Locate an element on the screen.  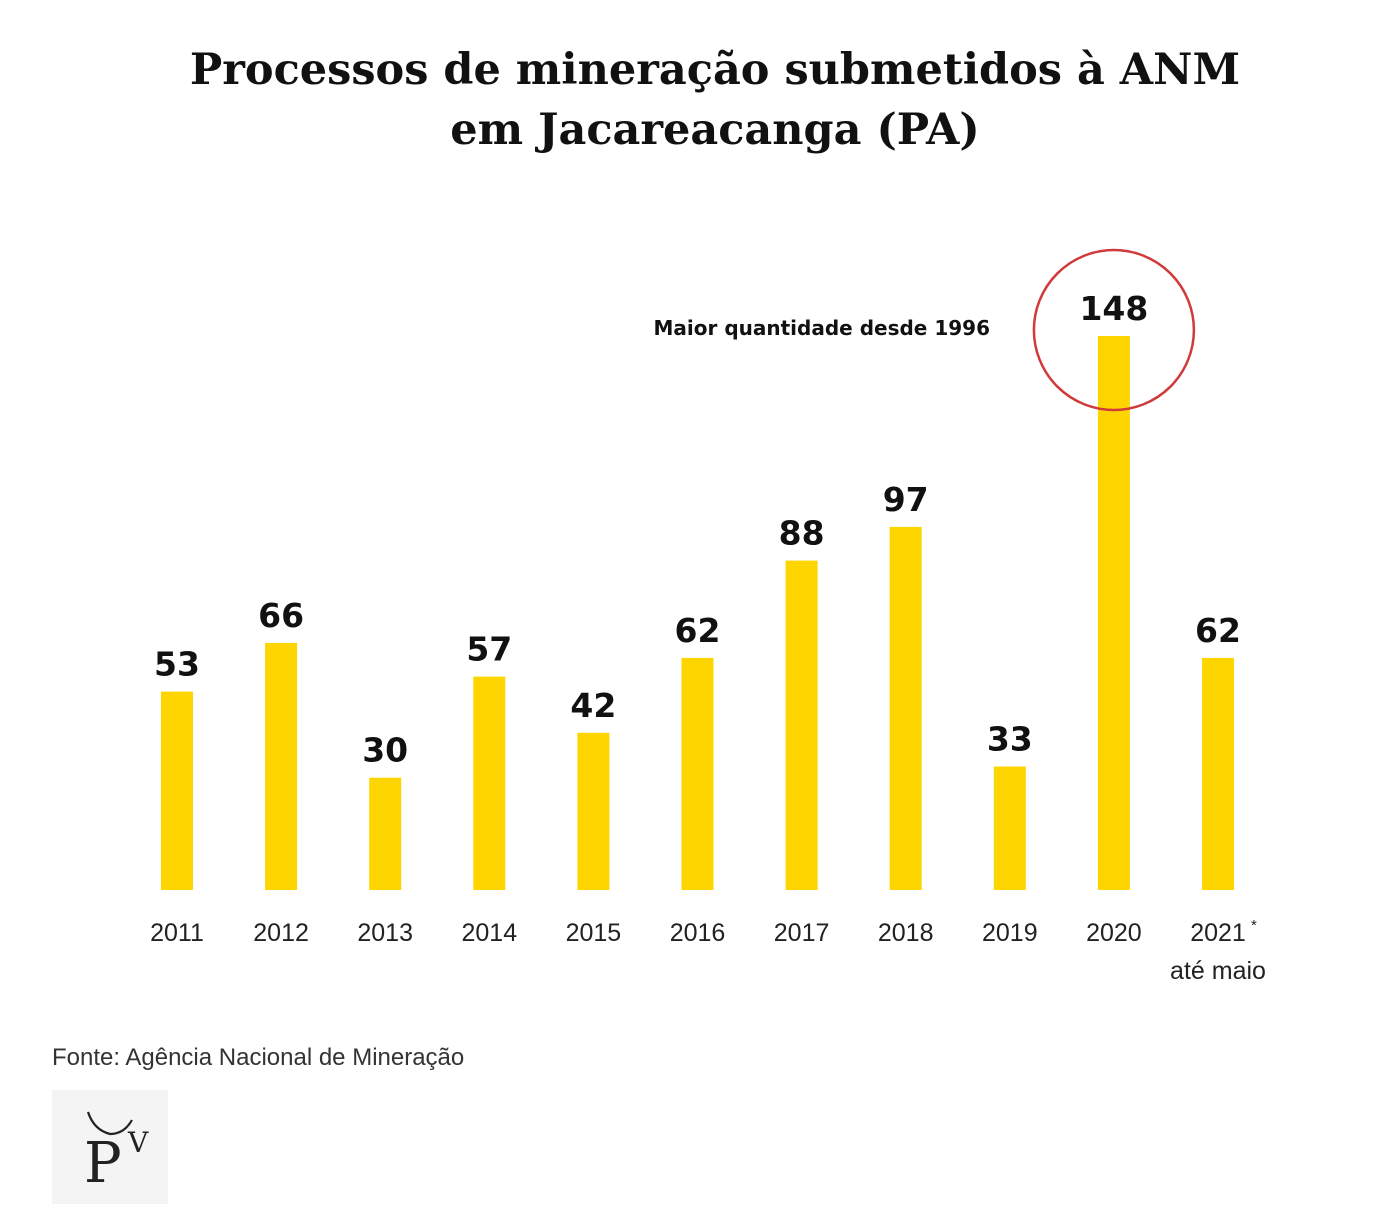
value-label-2019: 33 is located at coordinates (1010, 739).